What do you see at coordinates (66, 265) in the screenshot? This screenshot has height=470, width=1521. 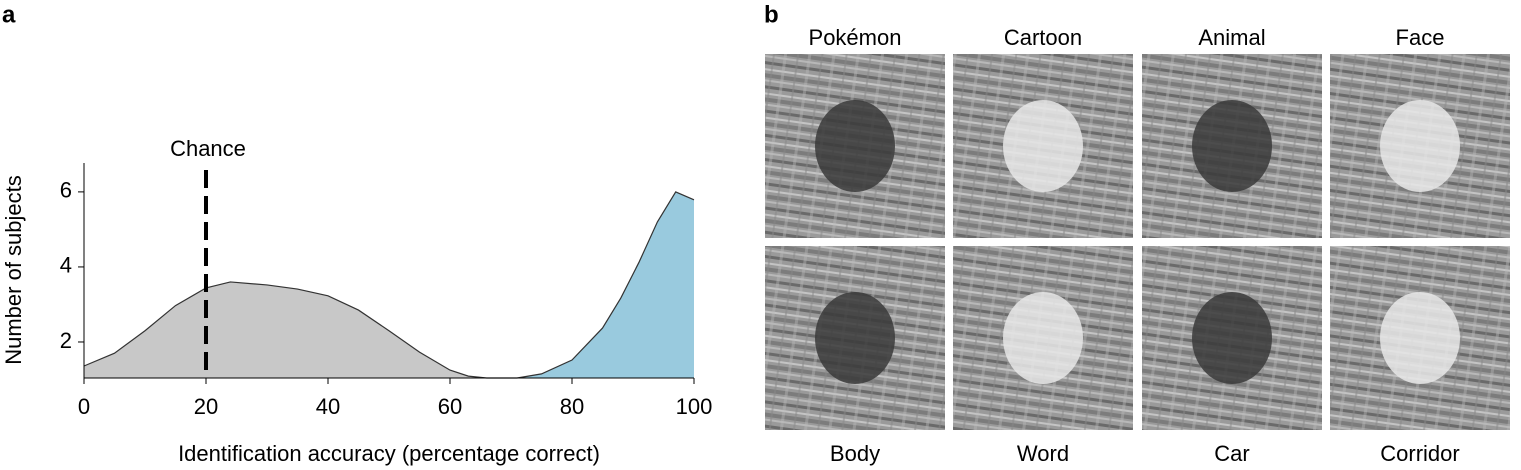 I see `y-tick-label: 4` at bounding box center [66, 265].